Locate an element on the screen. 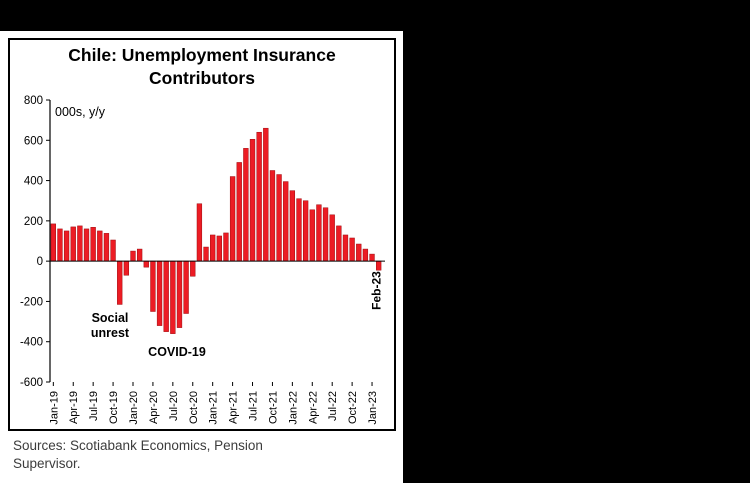 This screenshot has width=750, height=483. y-tick-label: -600 is located at coordinates (31, 383).